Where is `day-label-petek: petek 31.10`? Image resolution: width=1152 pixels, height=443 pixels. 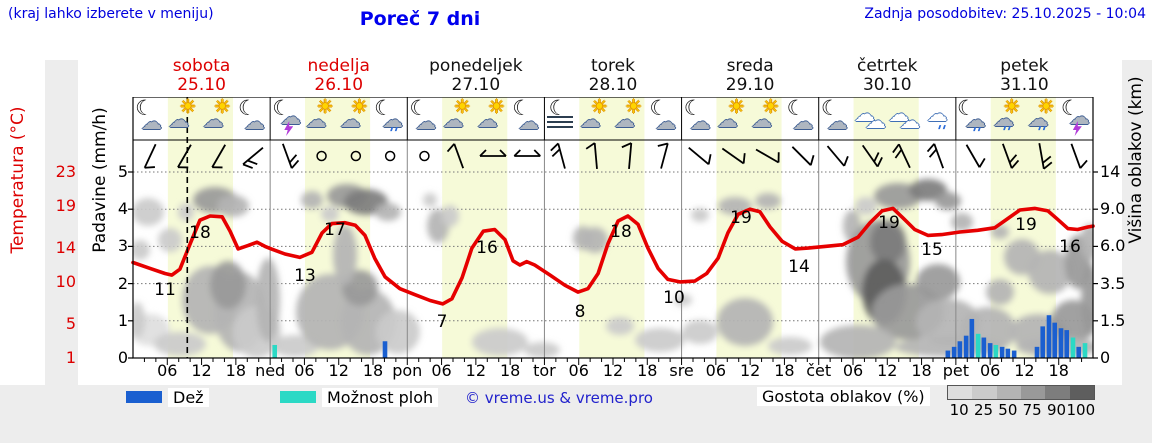 day-label-petek: petek 31.10 is located at coordinates (1024, 76).